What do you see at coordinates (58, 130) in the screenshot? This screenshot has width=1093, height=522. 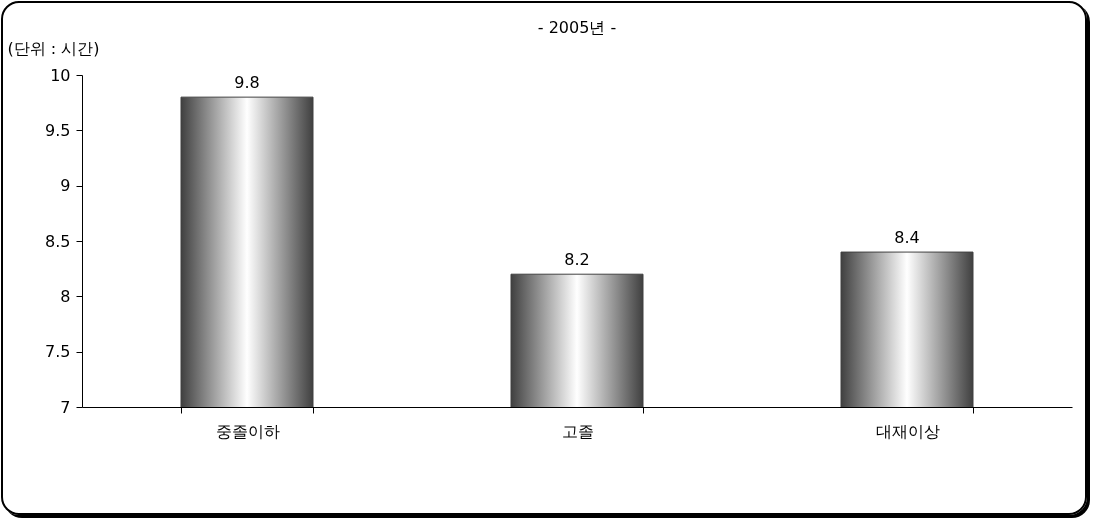 I see `y-tick-label: 9.5` at bounding box center [58, 130].